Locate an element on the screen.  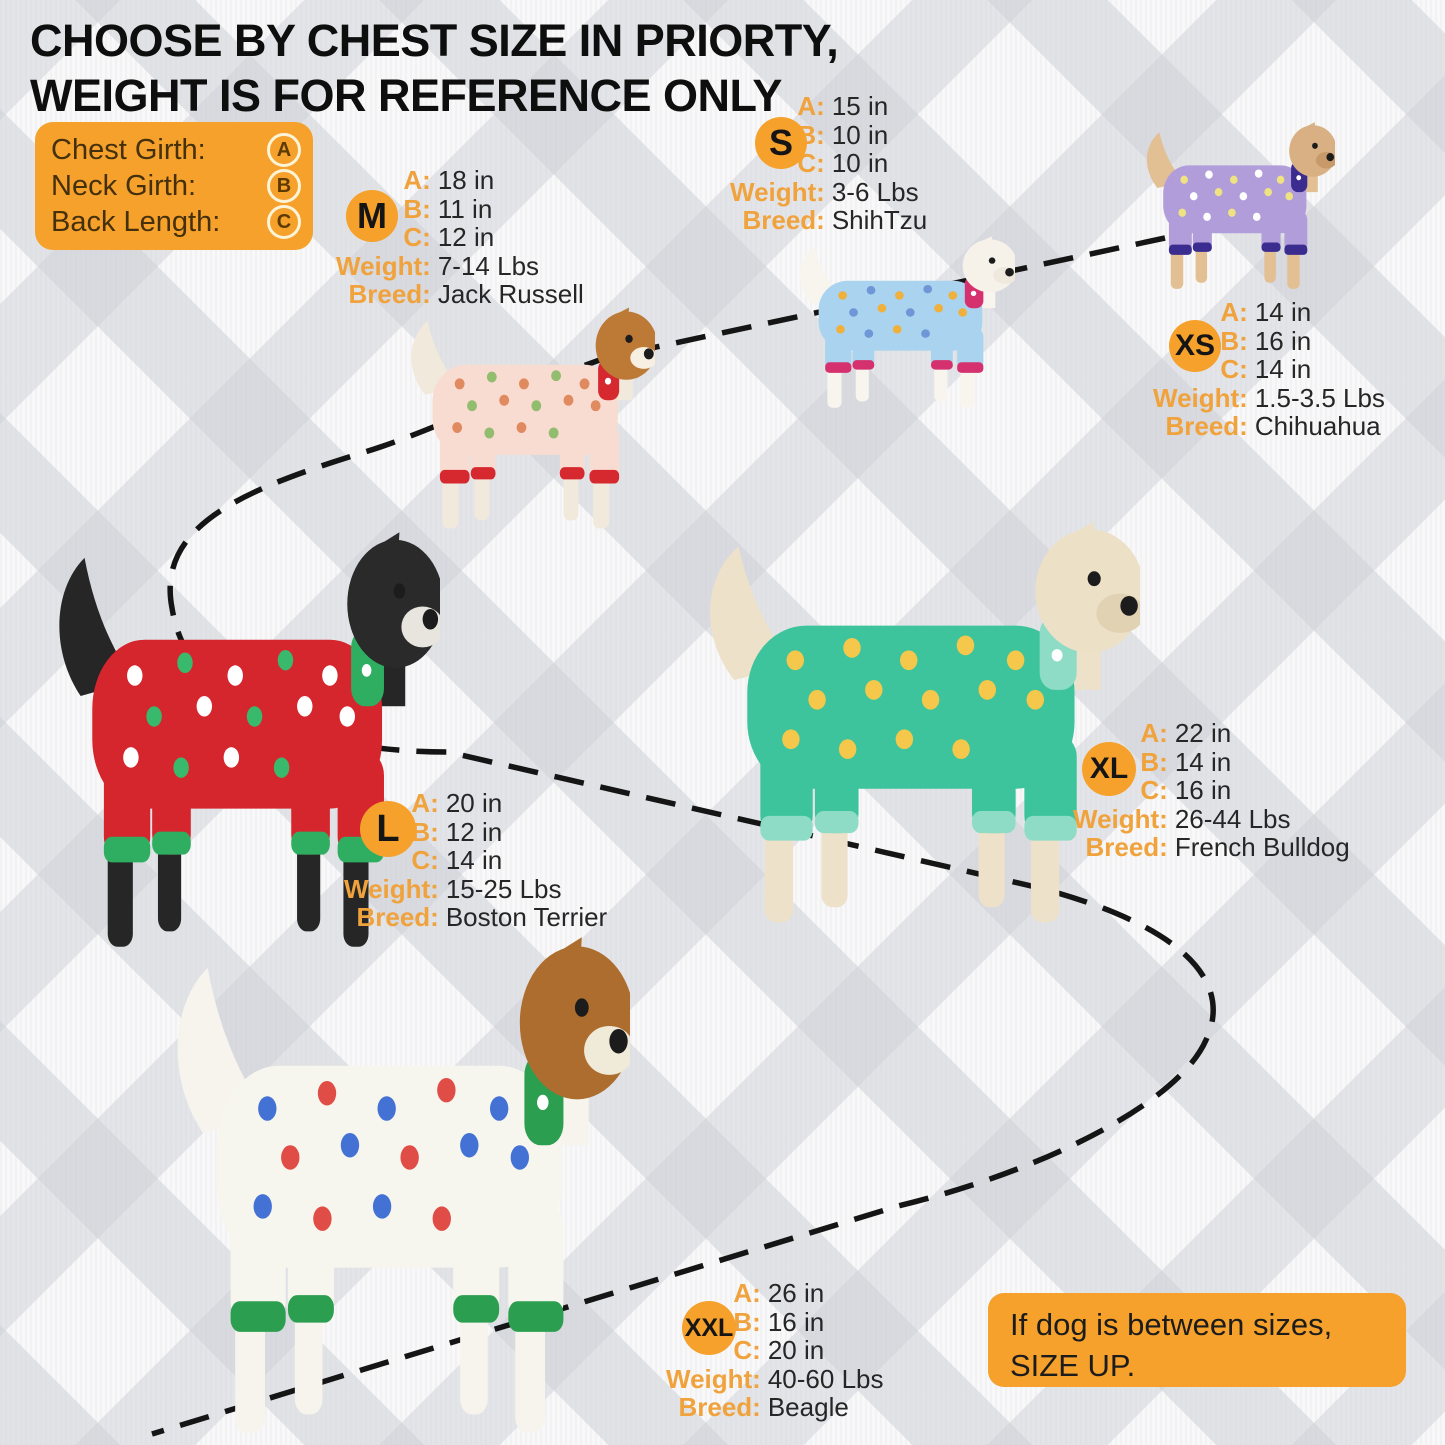
size-badge-s: S is located at coordinates (781, 143).